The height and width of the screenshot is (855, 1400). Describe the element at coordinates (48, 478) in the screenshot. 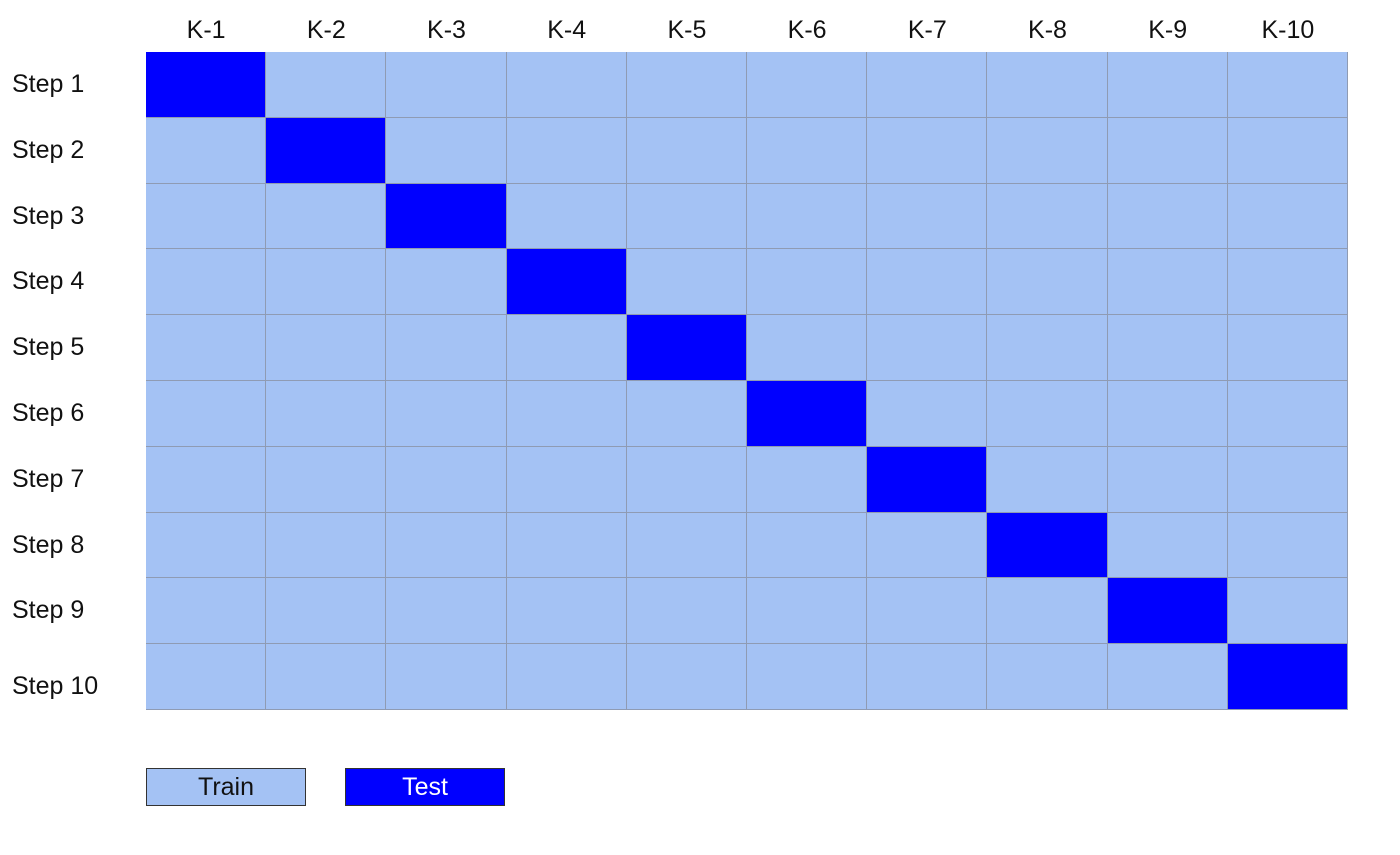

I see `row-header-7: Step 7` at that location.